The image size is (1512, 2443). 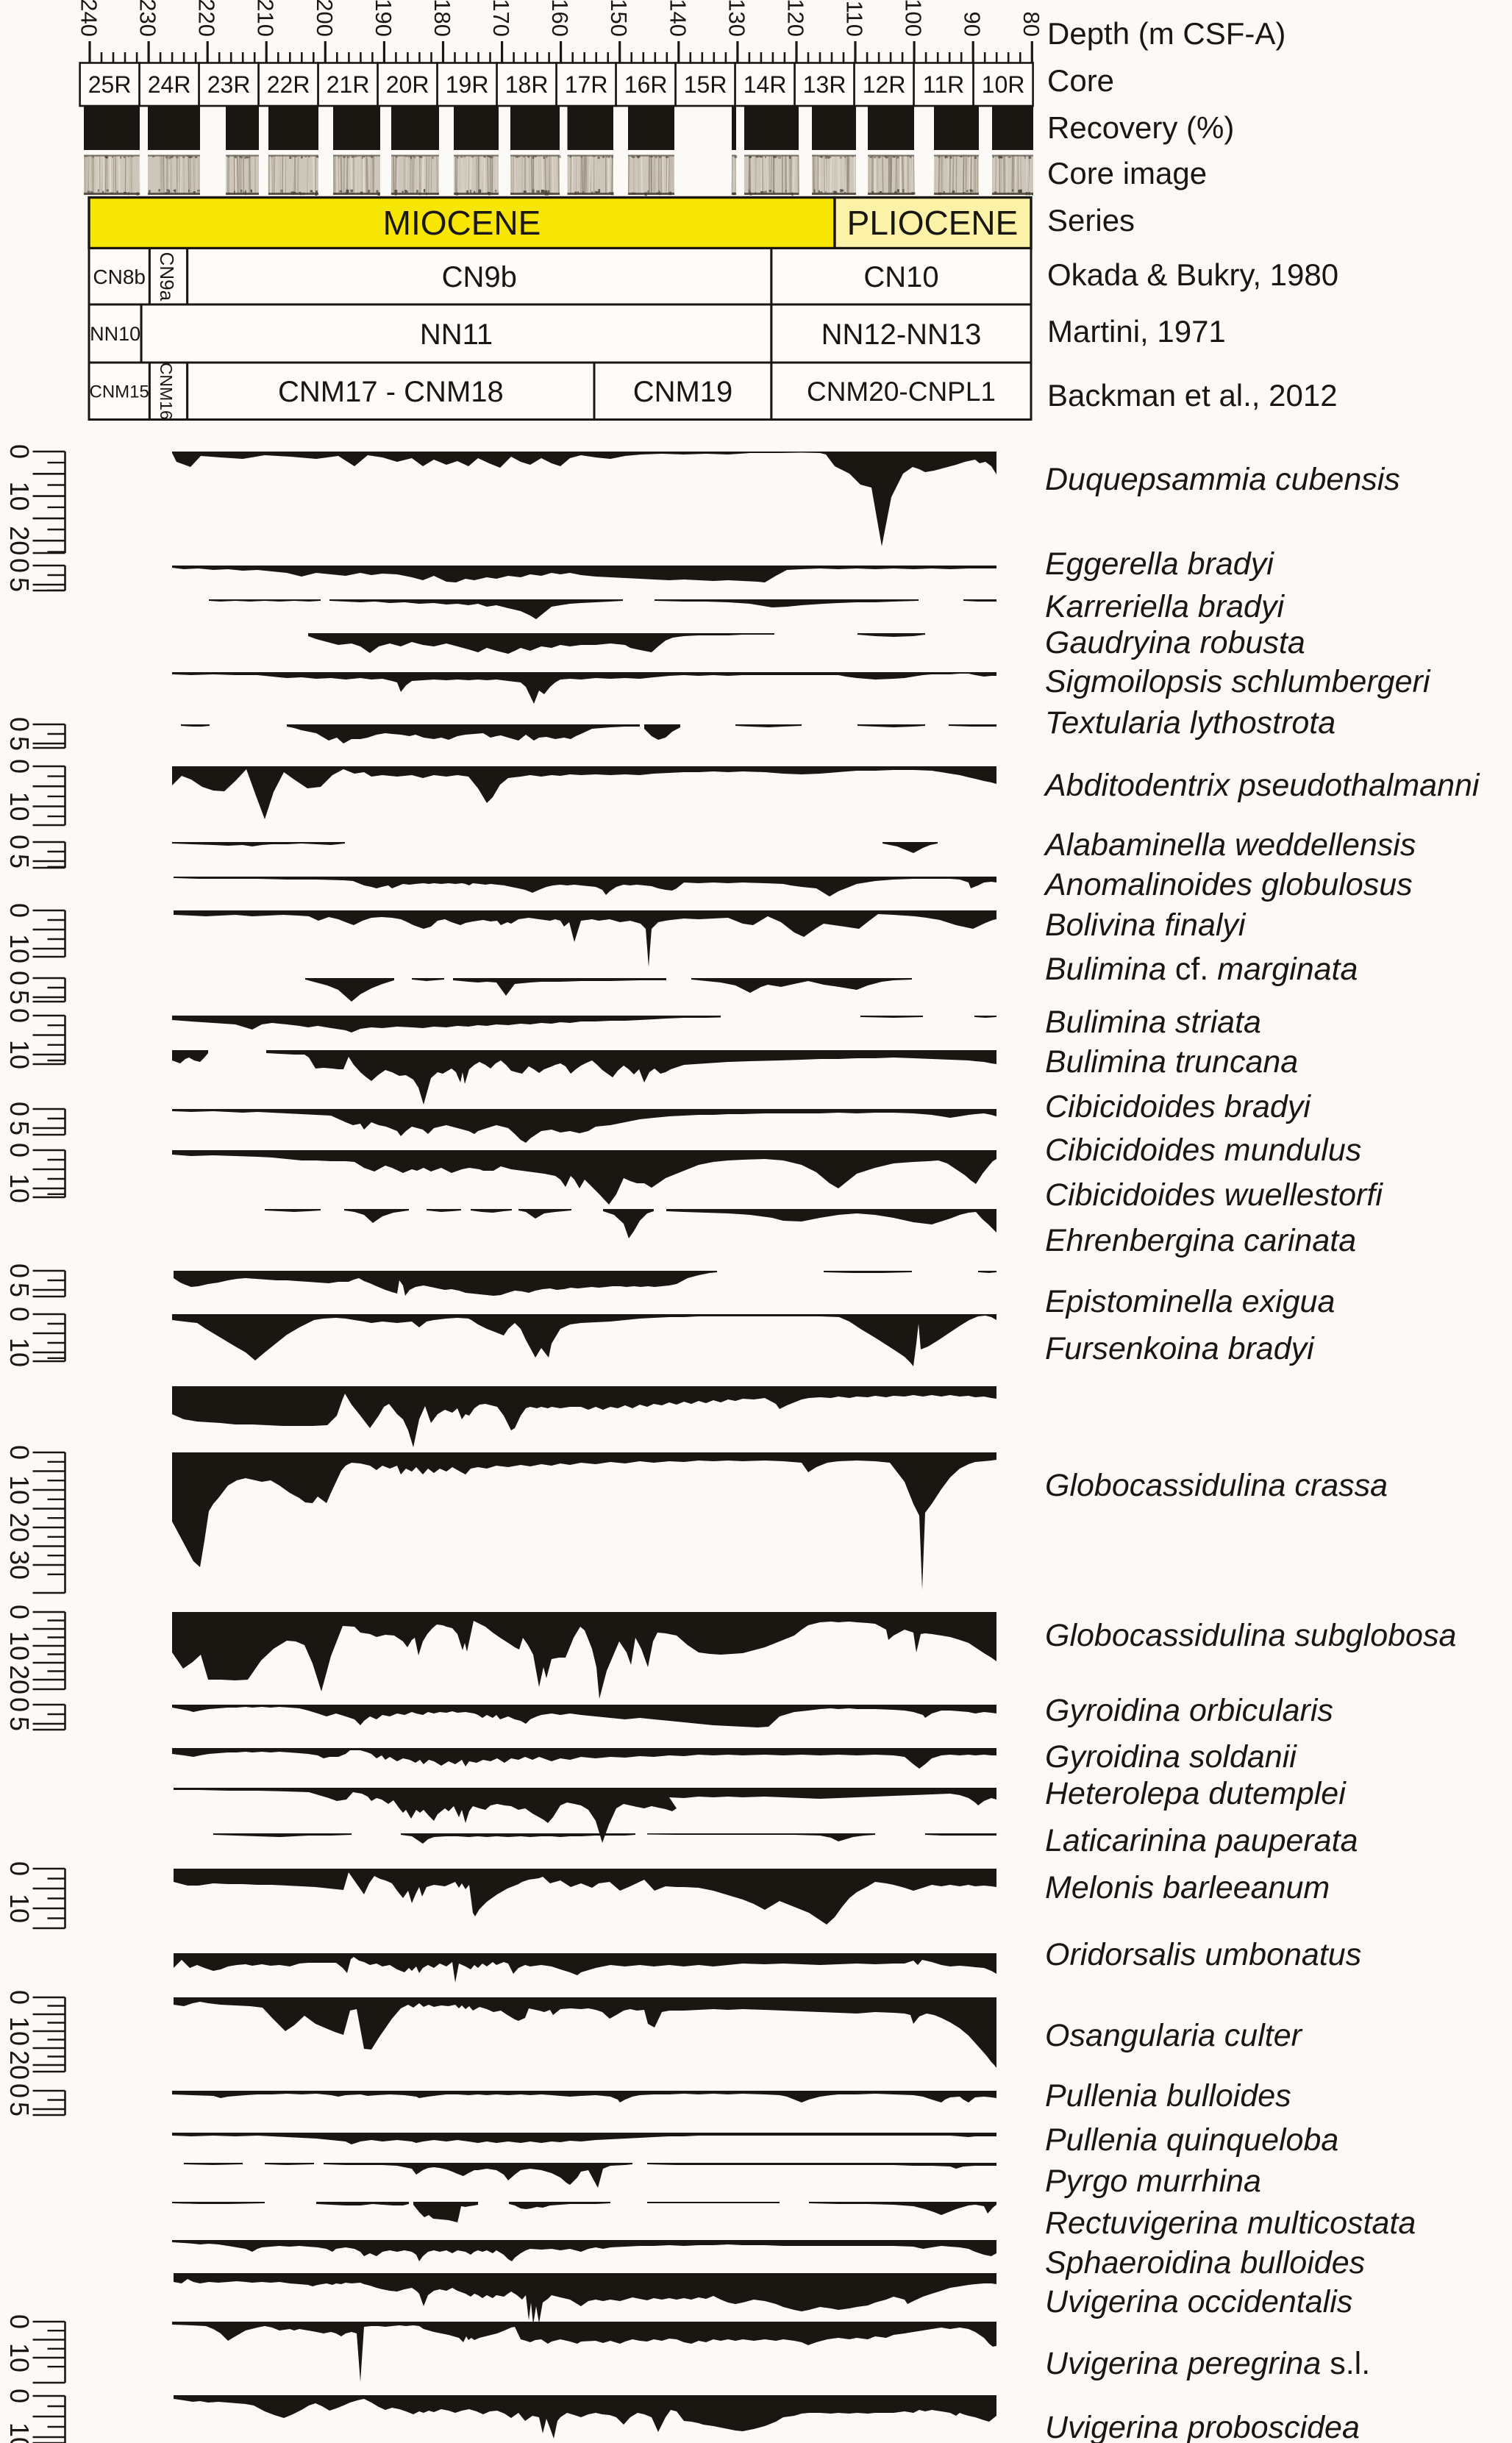 I want to click on svg-text: Cibicidoides bradyi, so click(x=1178, y=1106).